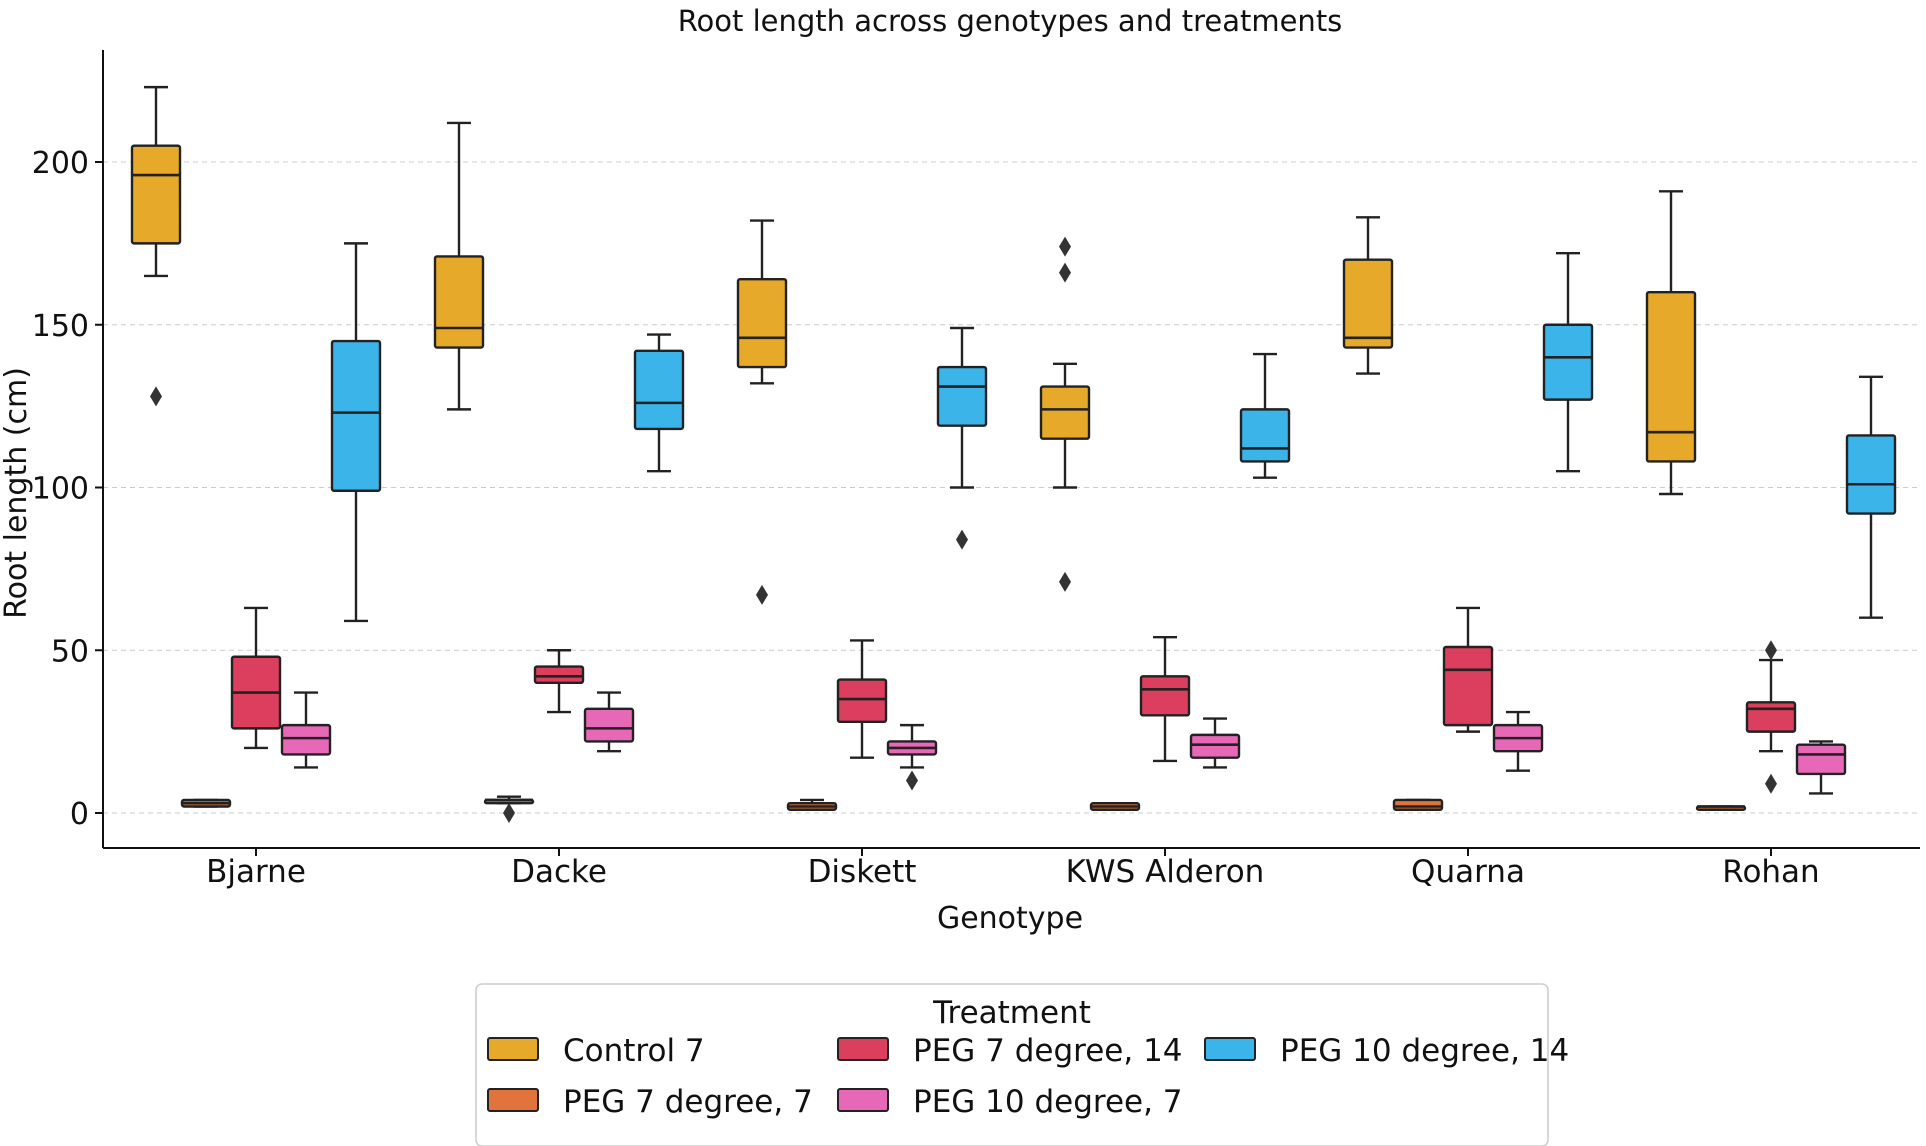 The image size is (1926, 1146). What do you see at coordinates (256, 872) in the screenshot?
I see `x-tick-label: Bjarne` at bounding box center [256, 872].